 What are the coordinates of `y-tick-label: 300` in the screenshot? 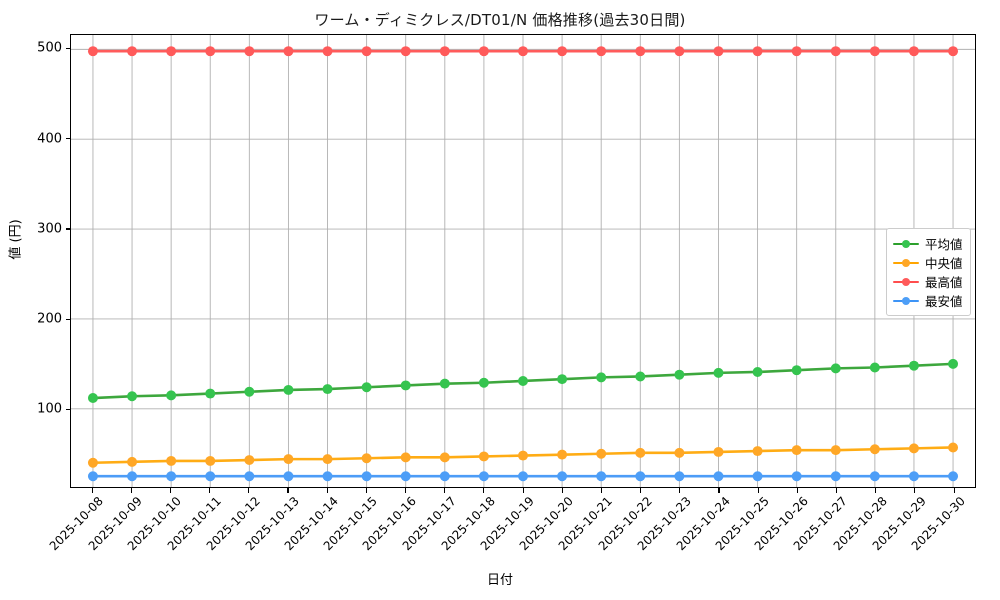 It's located at (49, 229).